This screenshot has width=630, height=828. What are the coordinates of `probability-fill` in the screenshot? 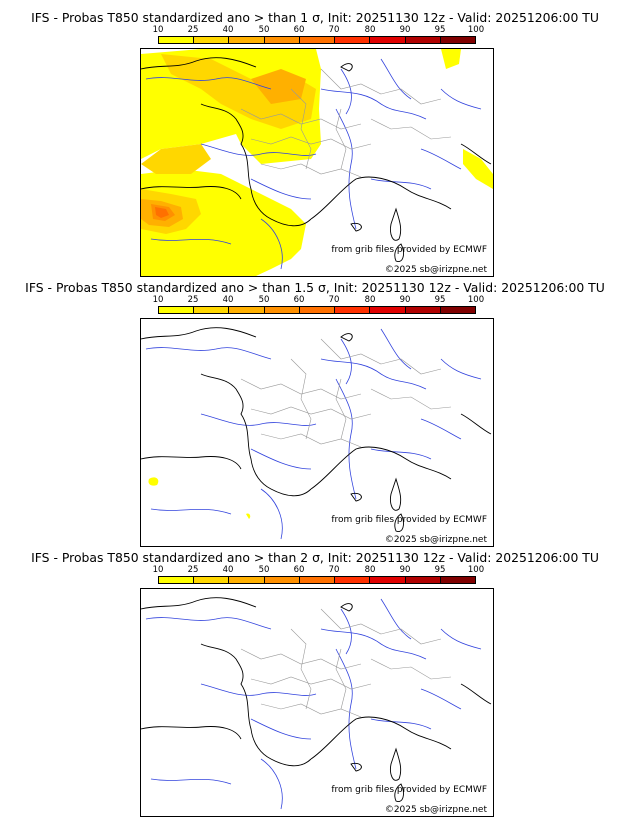 It's located at (199, 498).